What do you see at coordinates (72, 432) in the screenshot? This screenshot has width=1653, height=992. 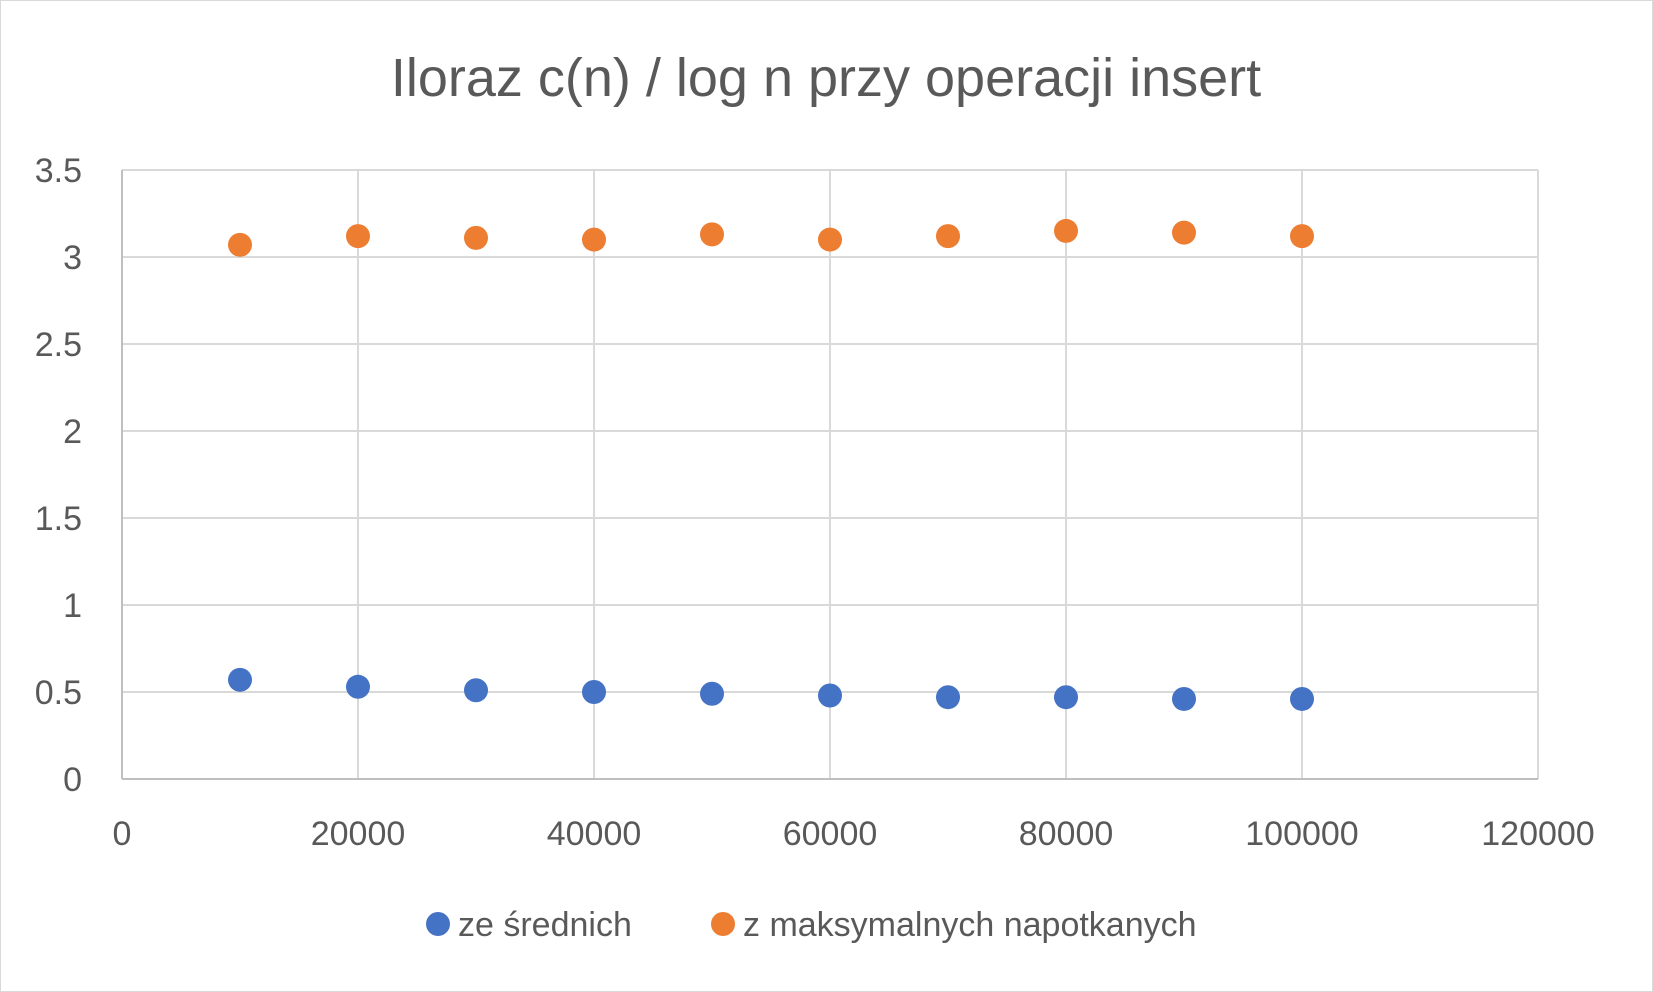 I see `y-tick-label: 2` at bounding box center [72, 432].